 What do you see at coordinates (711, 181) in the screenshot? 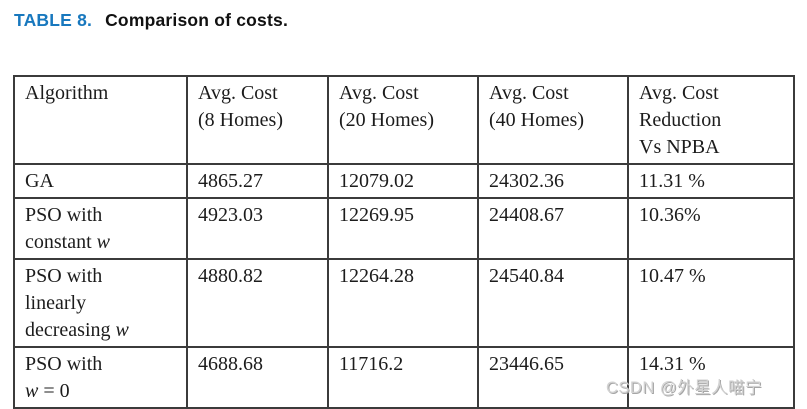
I see `value-cell: 11.31 %` at bounding box center [711, 181].